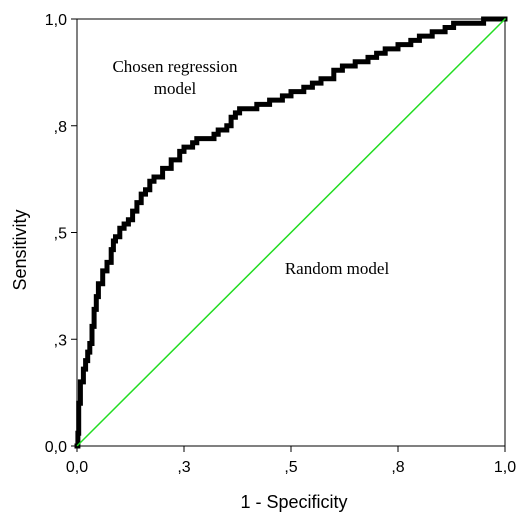 Image resolution: width=519 pixels, height=519 pixels. I want to click on x-tick-label-3: ,8, so click(397, 467).